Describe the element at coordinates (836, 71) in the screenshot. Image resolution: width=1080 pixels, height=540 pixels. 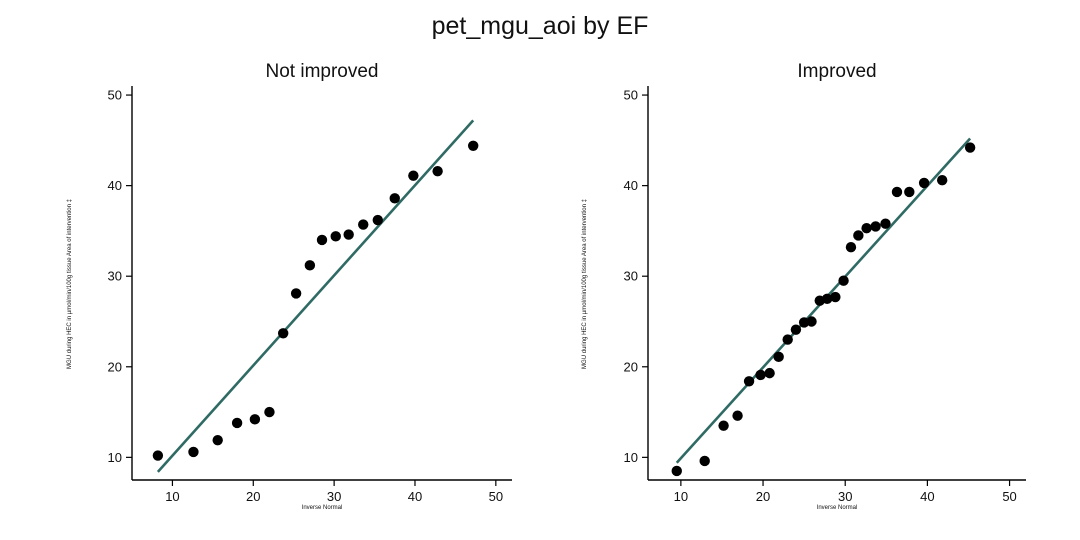
I see `panel-title: Improved` at that location.